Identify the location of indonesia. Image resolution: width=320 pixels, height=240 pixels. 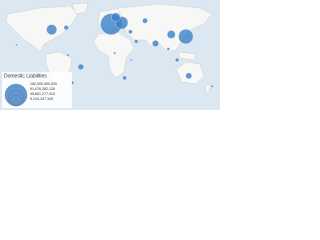
(187, 56).